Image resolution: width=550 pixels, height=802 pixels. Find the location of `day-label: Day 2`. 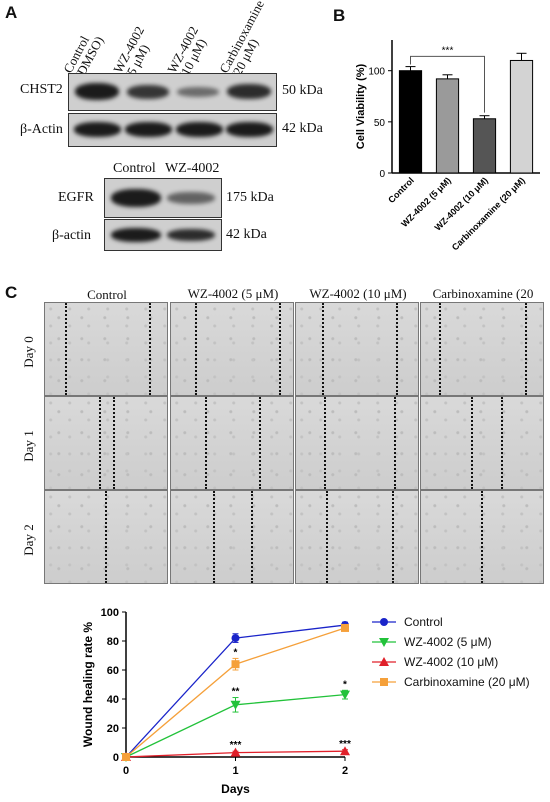

day-label: Day 2 is located at coordinates (28, 540).